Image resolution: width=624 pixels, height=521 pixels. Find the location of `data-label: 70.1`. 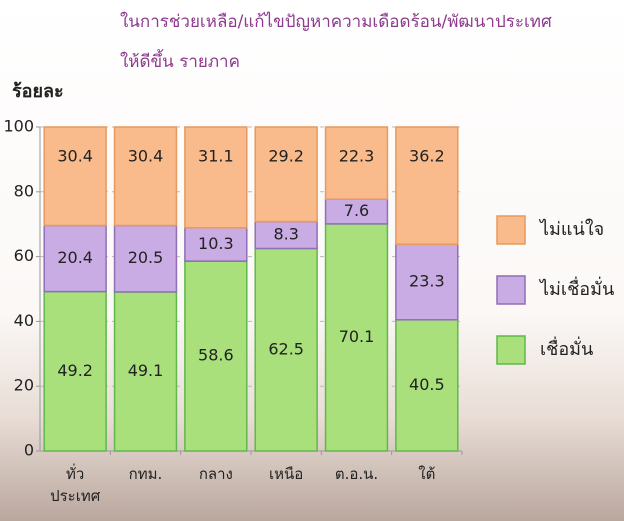

data-label: 70.1 is located at coordinates (357, 336).